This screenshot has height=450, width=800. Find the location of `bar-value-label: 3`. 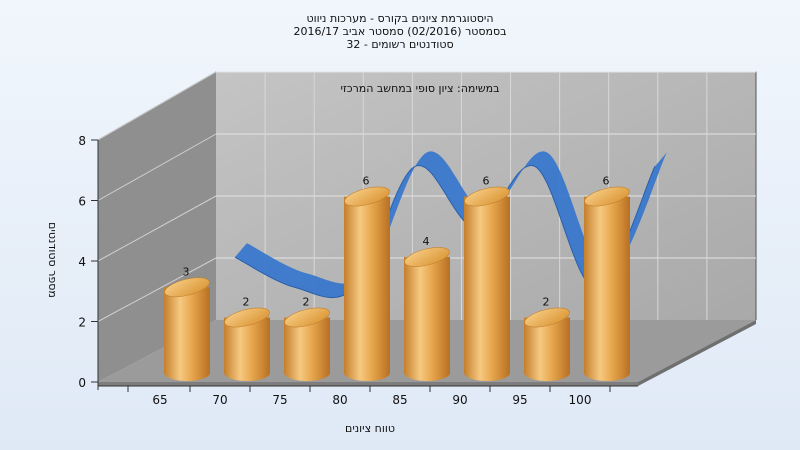

bar-value-label: 3 is located at coordinates (186, 271).